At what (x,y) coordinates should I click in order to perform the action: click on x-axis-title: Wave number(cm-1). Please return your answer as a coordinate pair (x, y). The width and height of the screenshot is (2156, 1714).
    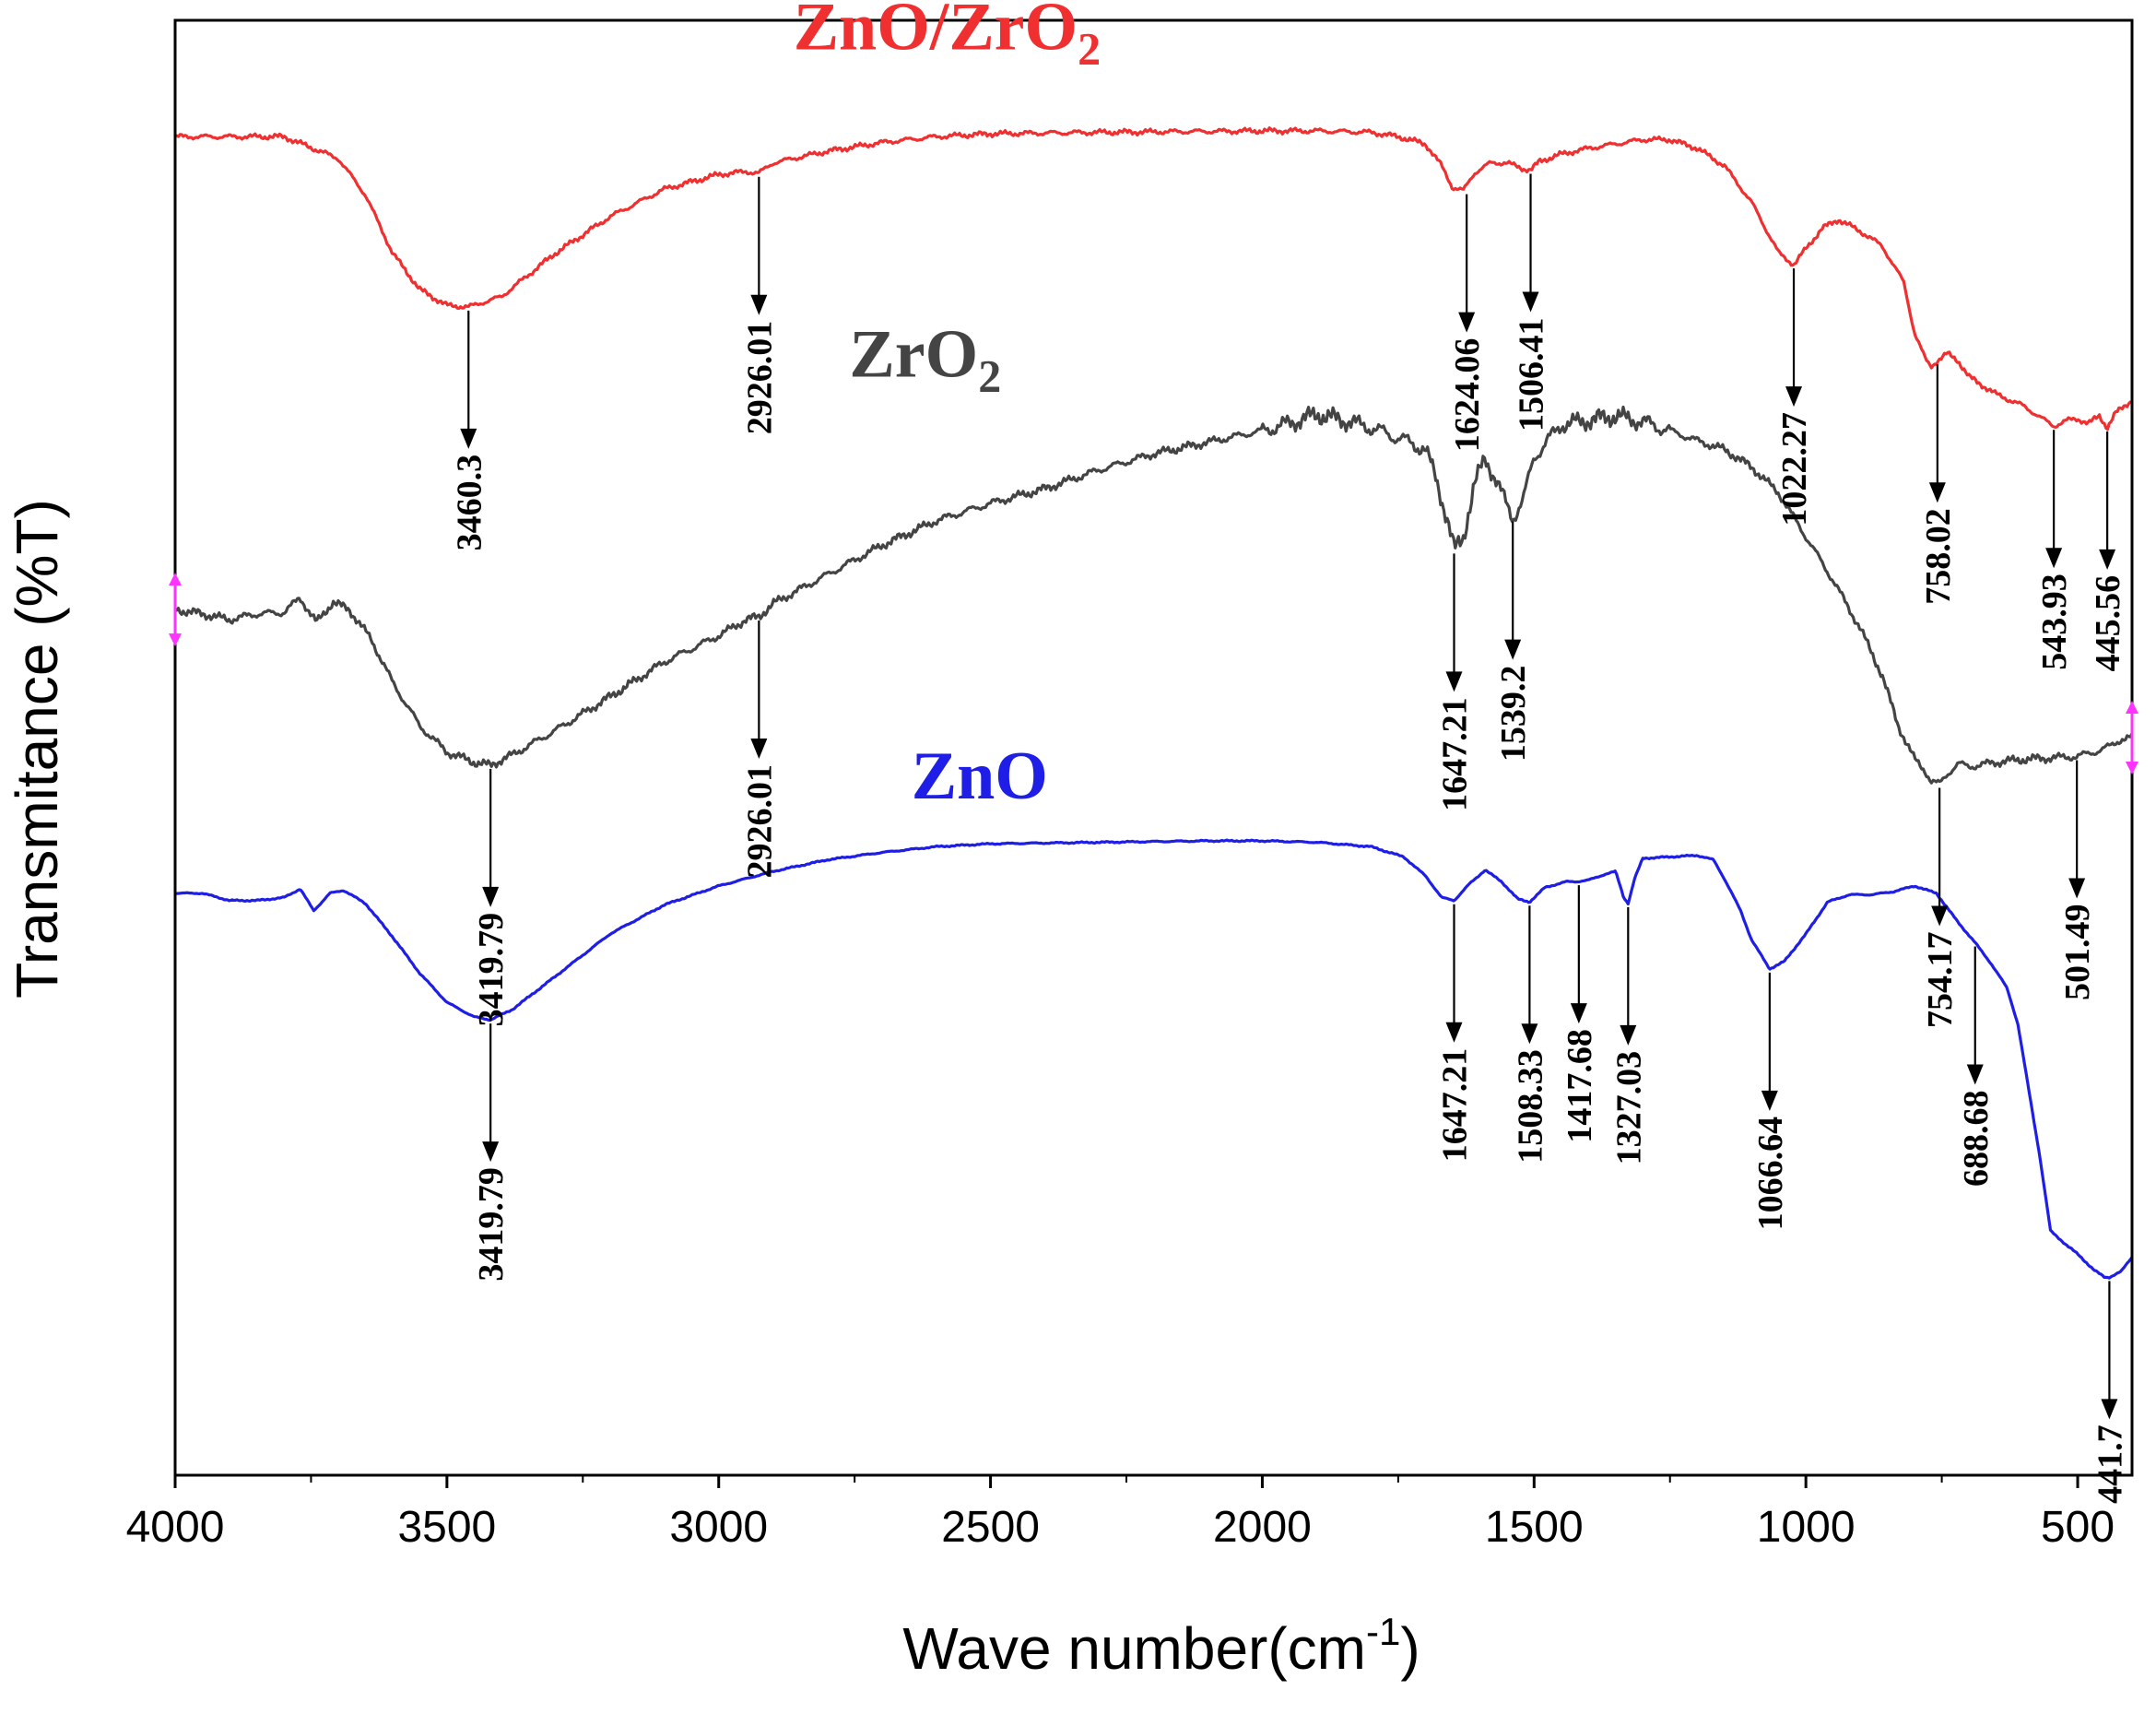
    Looking at the image, I should click on (1161, 1646).